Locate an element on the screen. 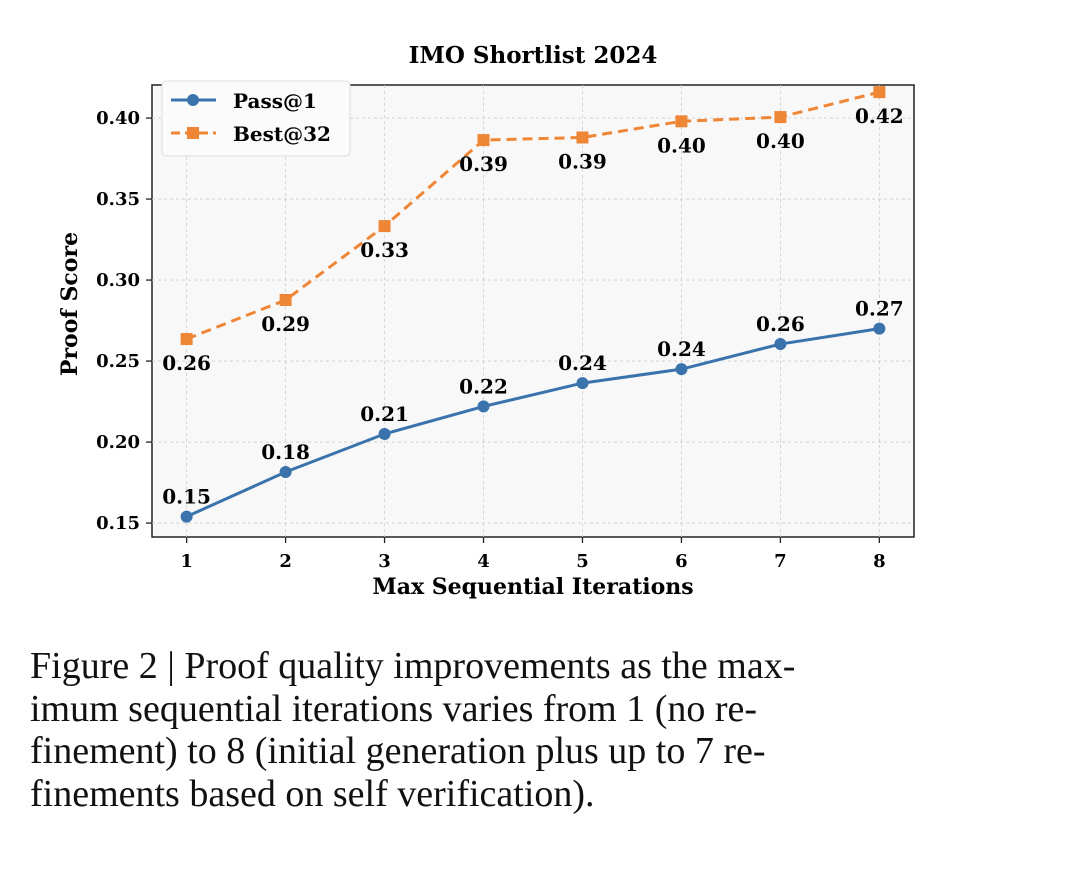 The height and width of the screenshot is (884, 1070). data-label-best32: 0.33 is located at coordinates (384, 250).